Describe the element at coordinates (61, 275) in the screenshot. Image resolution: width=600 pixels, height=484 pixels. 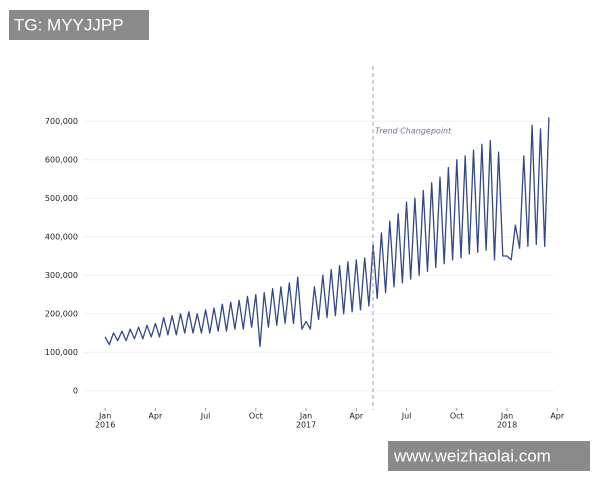
I see `y-tick-label: 300,000` at that location.